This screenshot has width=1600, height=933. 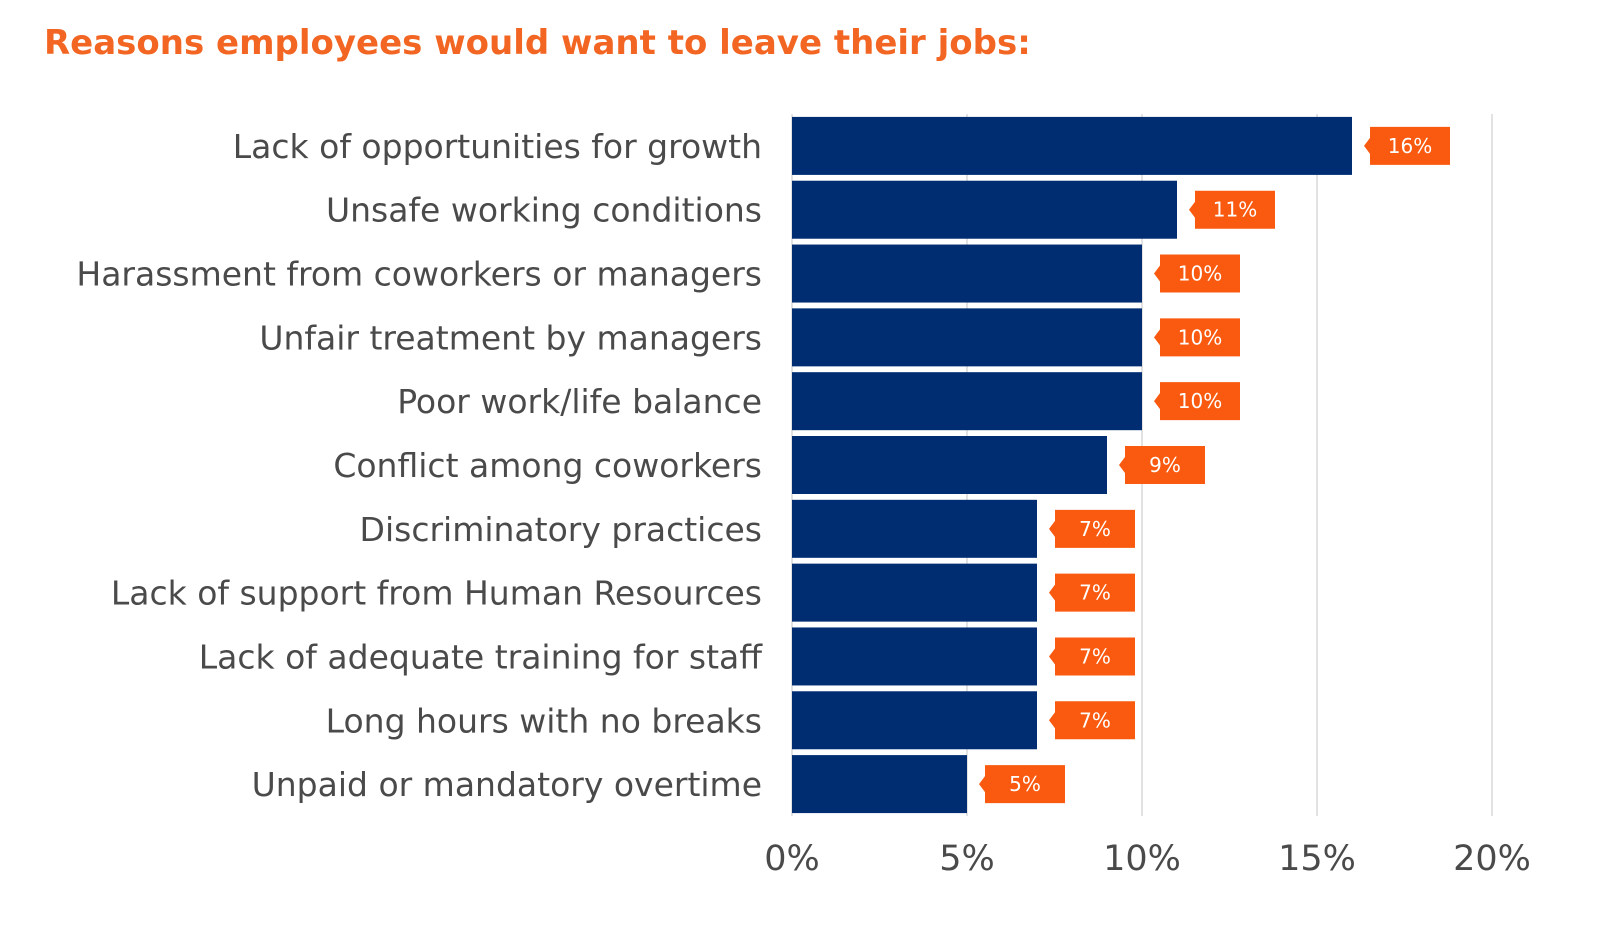 I want to click on category-label: Lack of support from Human Resources, so click(x=436, y=593).